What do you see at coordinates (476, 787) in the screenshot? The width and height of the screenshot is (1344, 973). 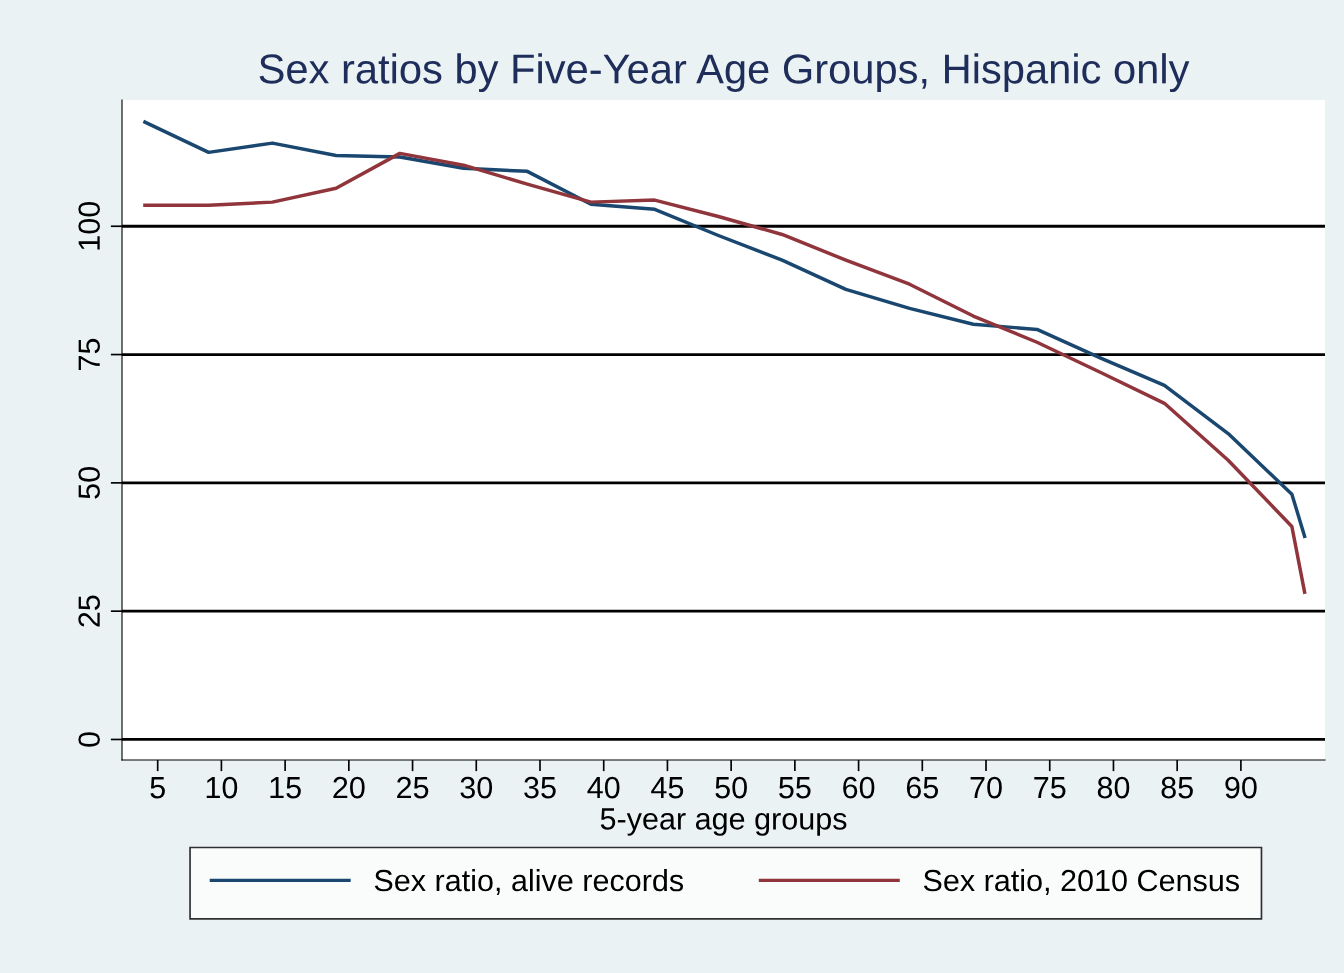 I see `x-tick-label: 30` at bounding box center [476, 787].